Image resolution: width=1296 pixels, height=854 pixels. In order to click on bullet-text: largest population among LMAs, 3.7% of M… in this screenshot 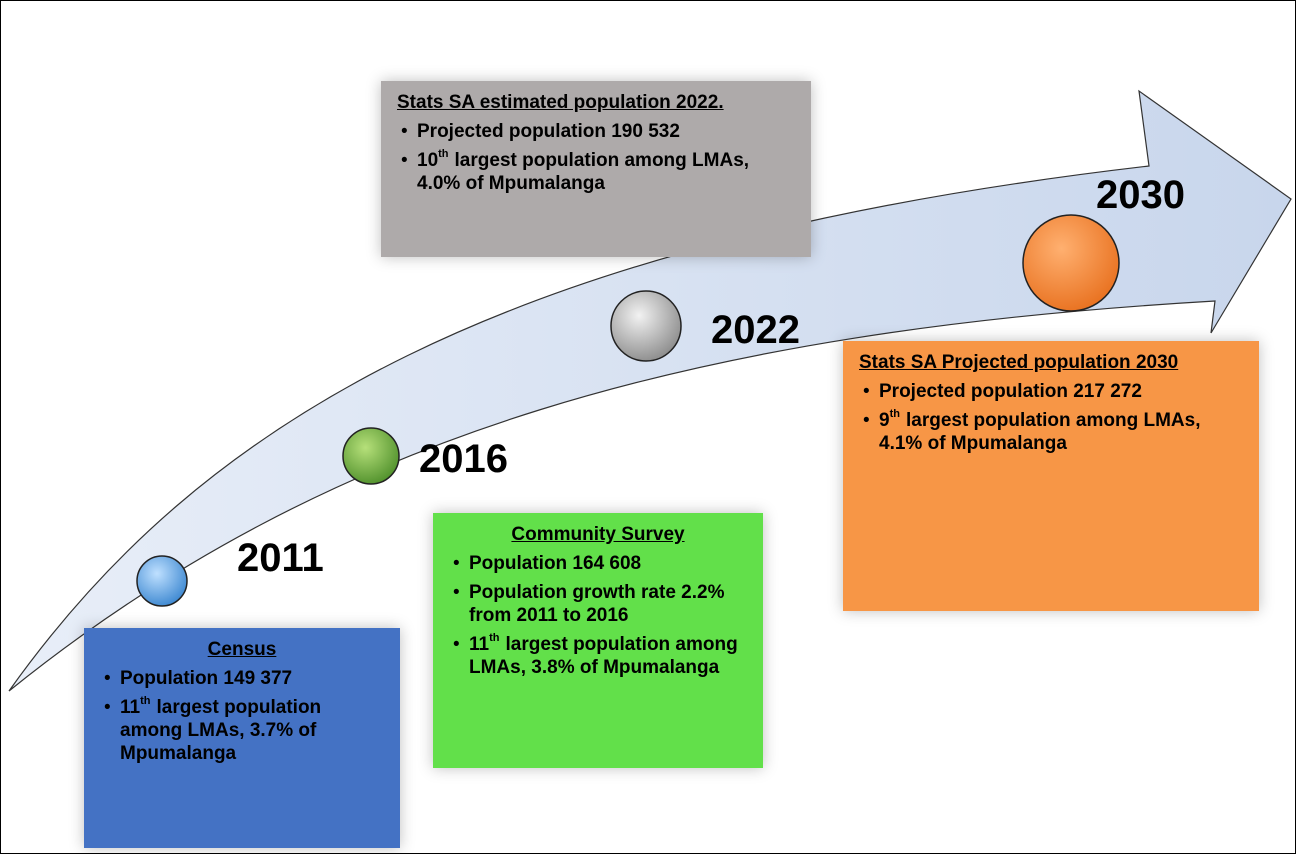, I will do `click(221, 730)`.